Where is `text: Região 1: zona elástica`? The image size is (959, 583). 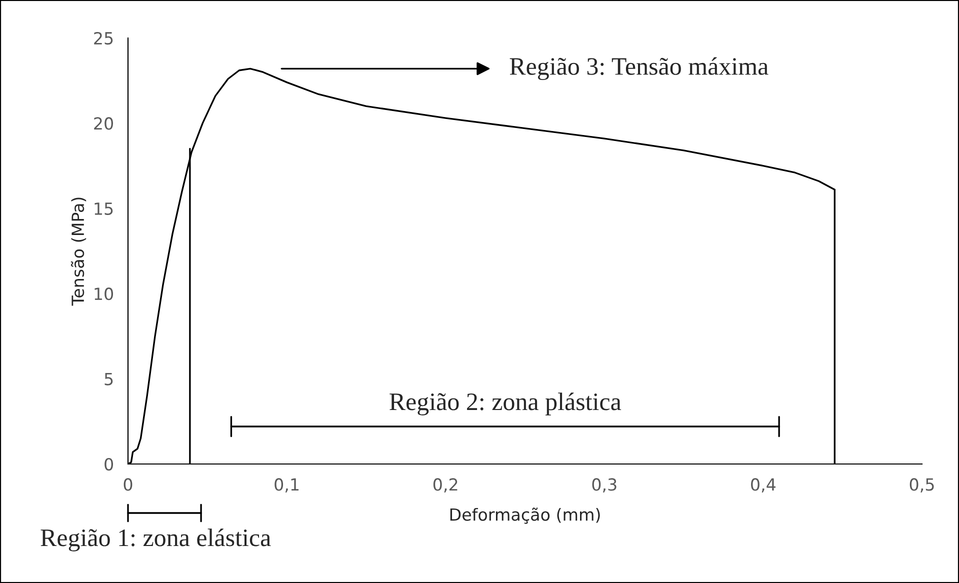 text: Região 1: zona elástica is located at coordinates (155, 540).